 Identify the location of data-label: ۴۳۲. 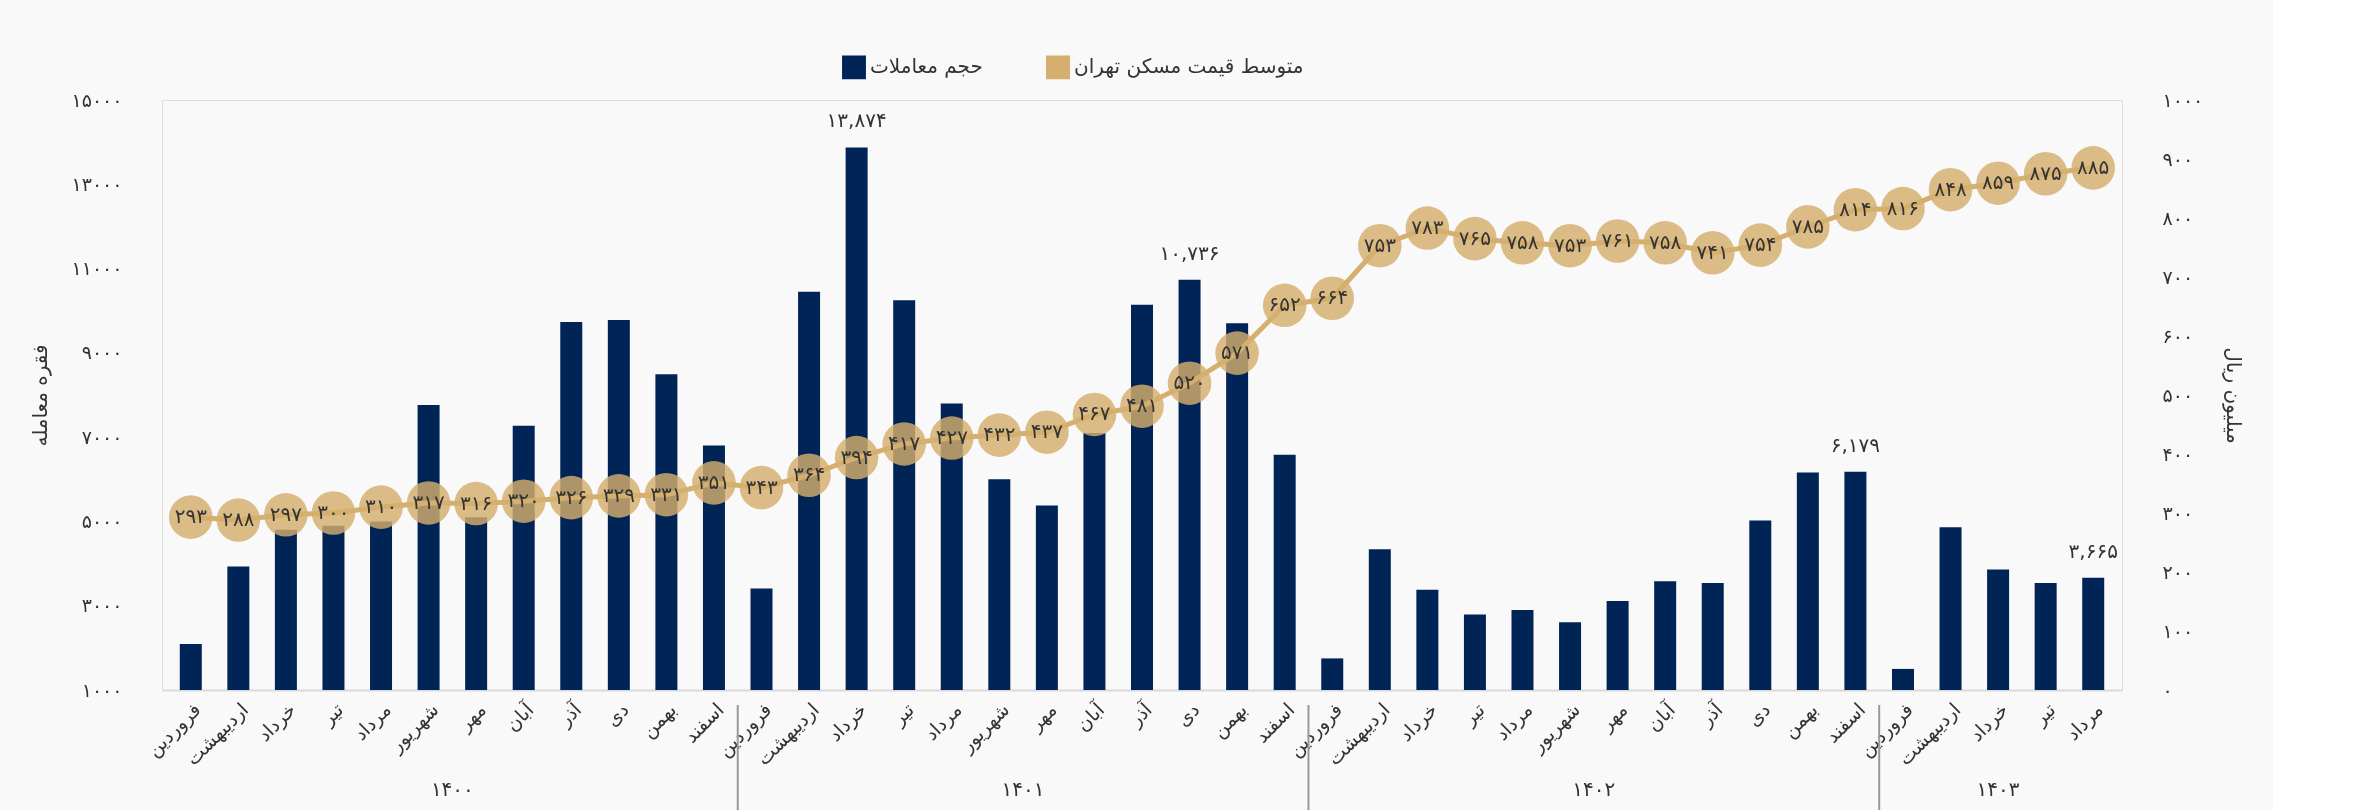
(999, 434).